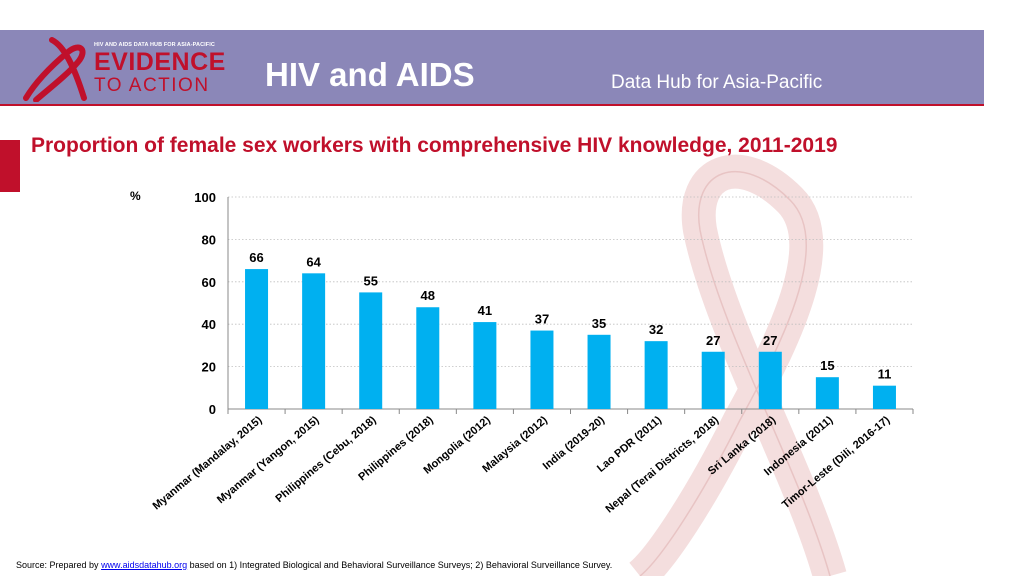 Image resolution: width=1024 pixels, height=576 pixels. Describe the element at coordinates (827, 365) in the screenshot. I see `data-label: 15` at that location.